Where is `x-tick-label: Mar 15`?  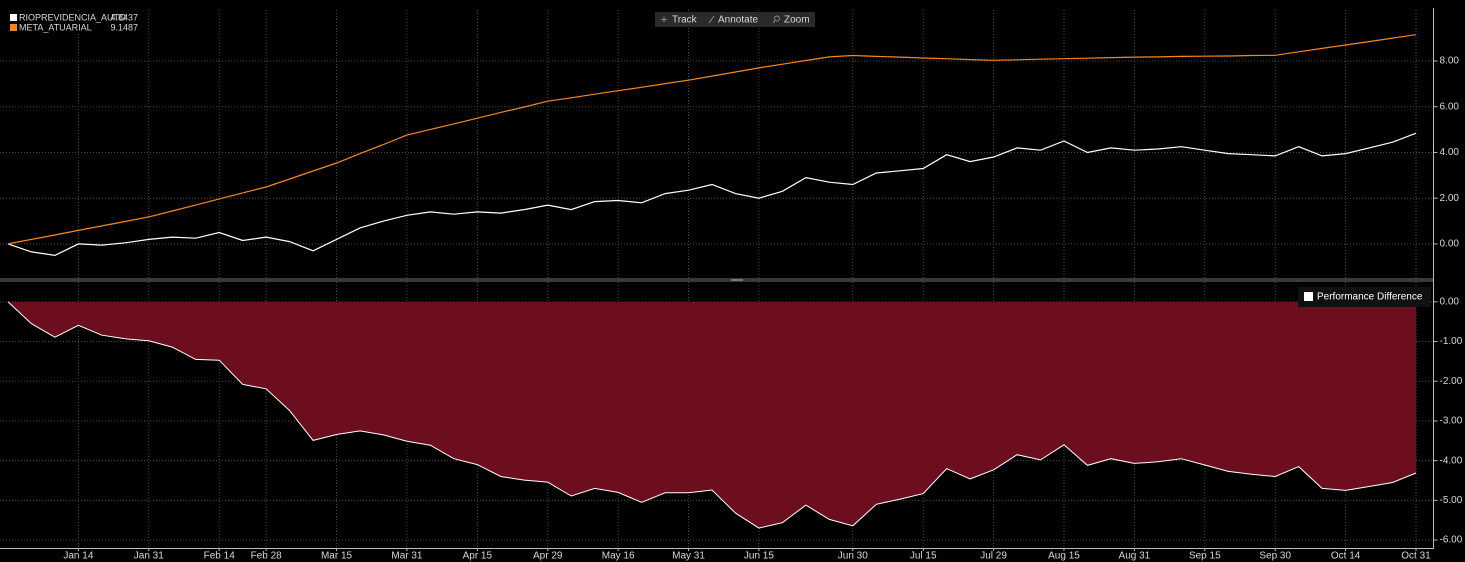
x-tick-label: Mar 15 is located at coordinates (337, 556).